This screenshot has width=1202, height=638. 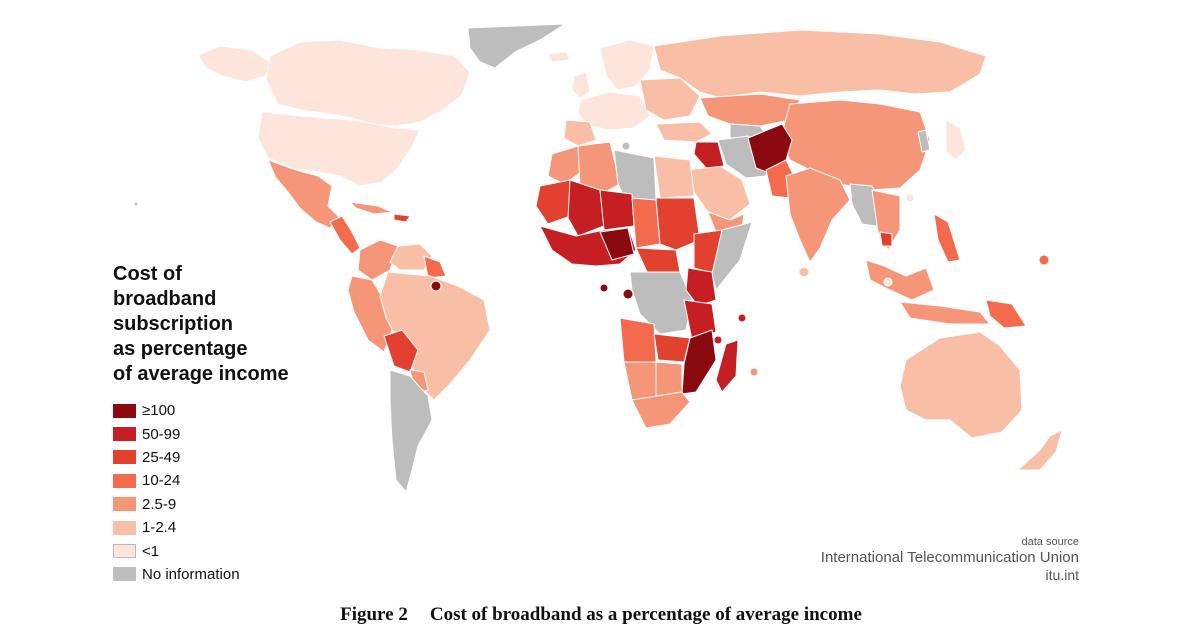 I want to click on region-zambia, so click(x=672, y=348).